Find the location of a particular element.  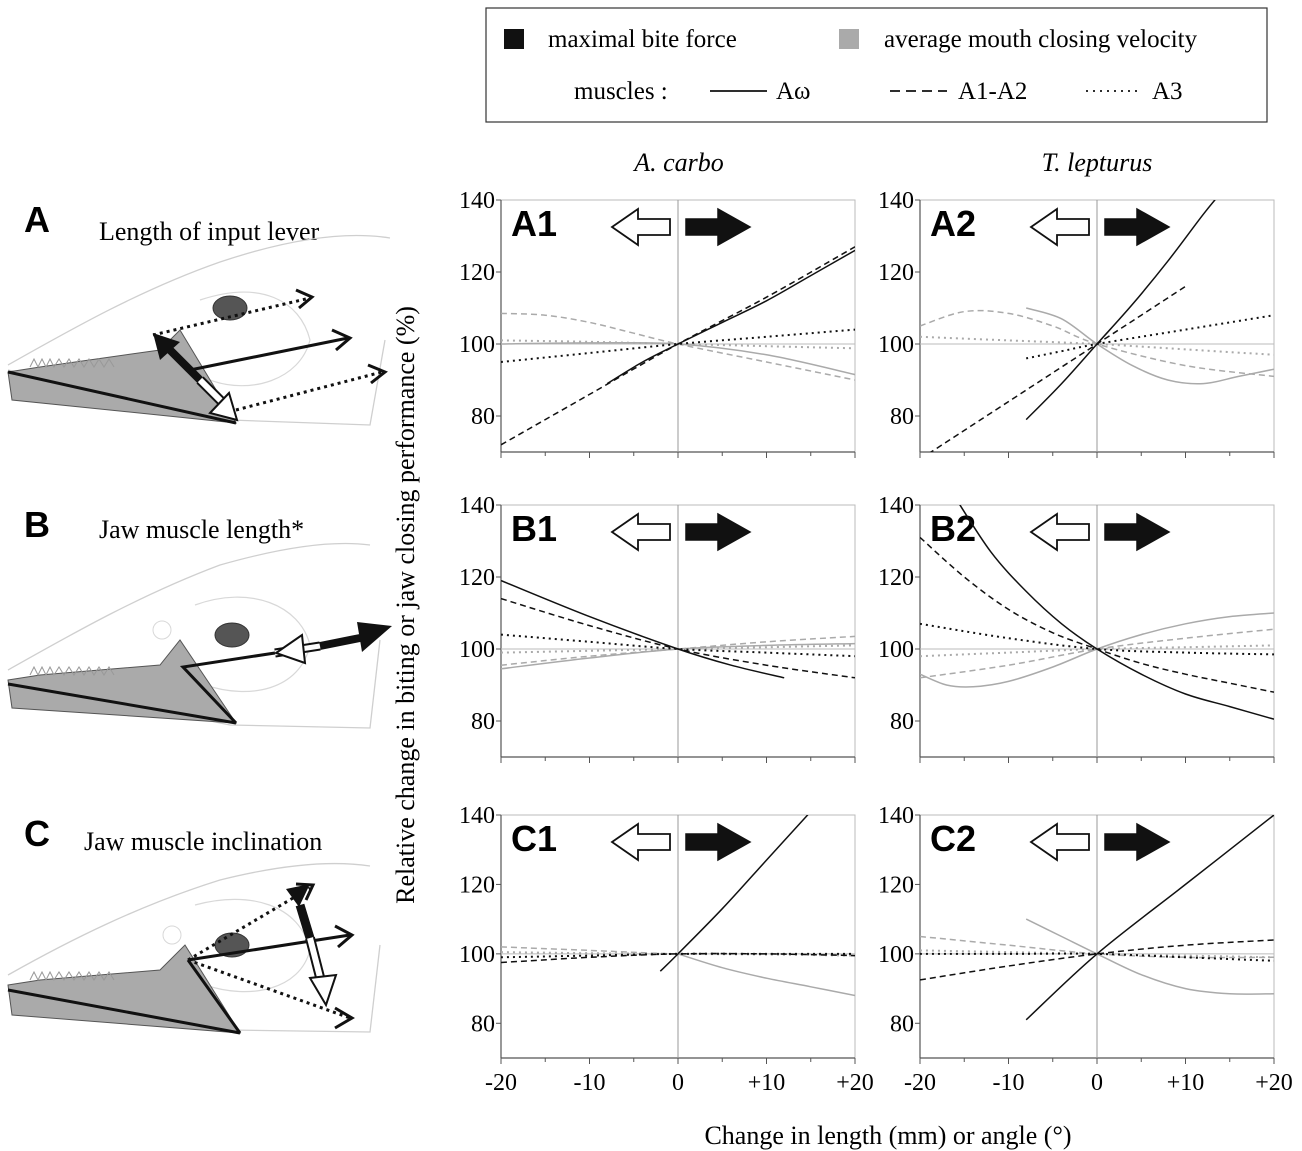

legend-muscle-aw: Aω is located at coordinates (793, 91).